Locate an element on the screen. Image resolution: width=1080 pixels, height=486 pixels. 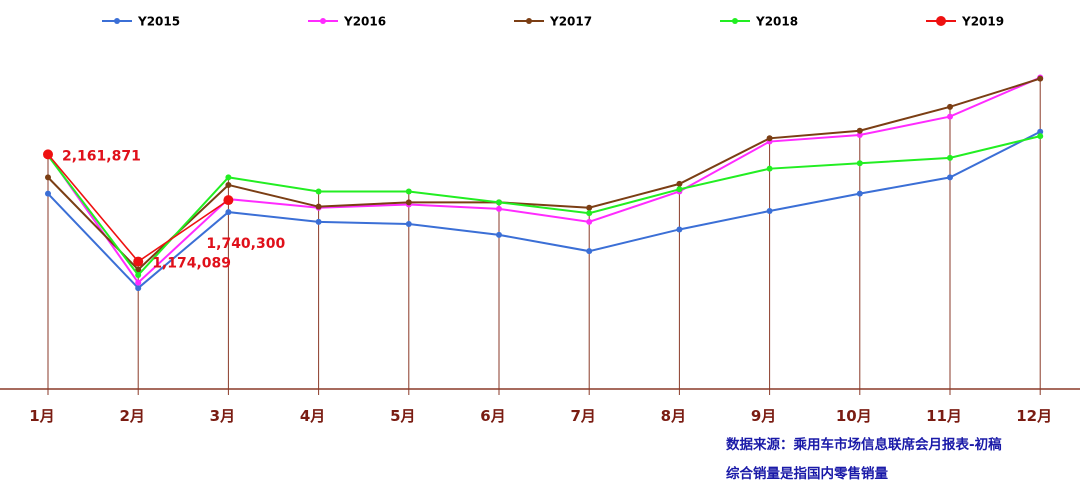
data-source-note: 数据来源：乘用车市场信息联席会月报表-初稿 is located at coordinates (864, 445).